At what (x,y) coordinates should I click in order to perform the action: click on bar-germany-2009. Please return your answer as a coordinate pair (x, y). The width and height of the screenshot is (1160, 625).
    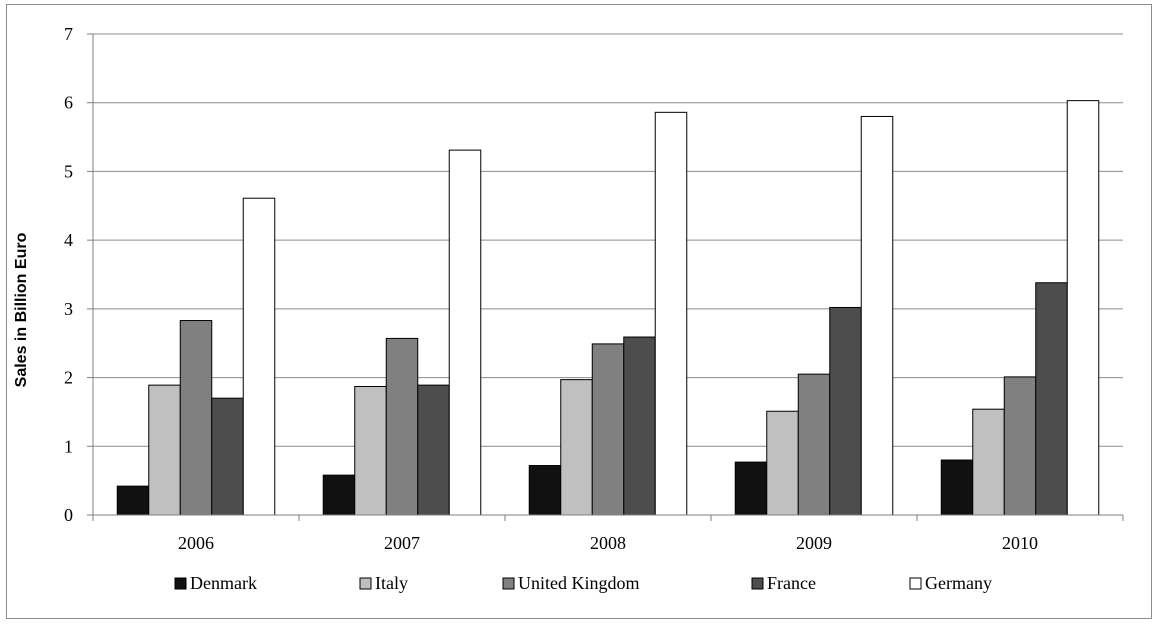
    Looking at the image, I should click on (877, 315).